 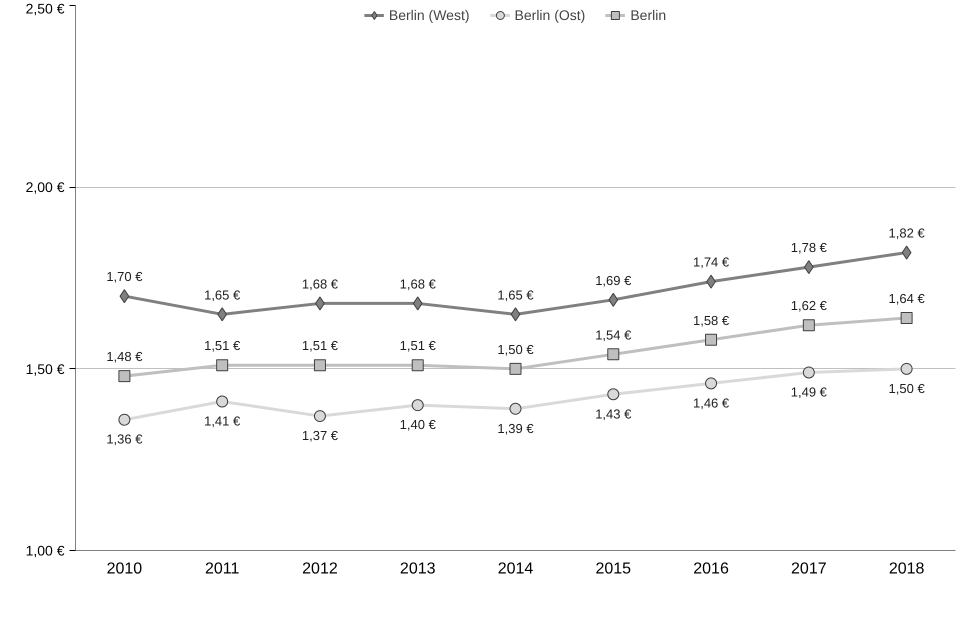 I want to click on data-label: 1,62 €, so click(x=809, y=306).